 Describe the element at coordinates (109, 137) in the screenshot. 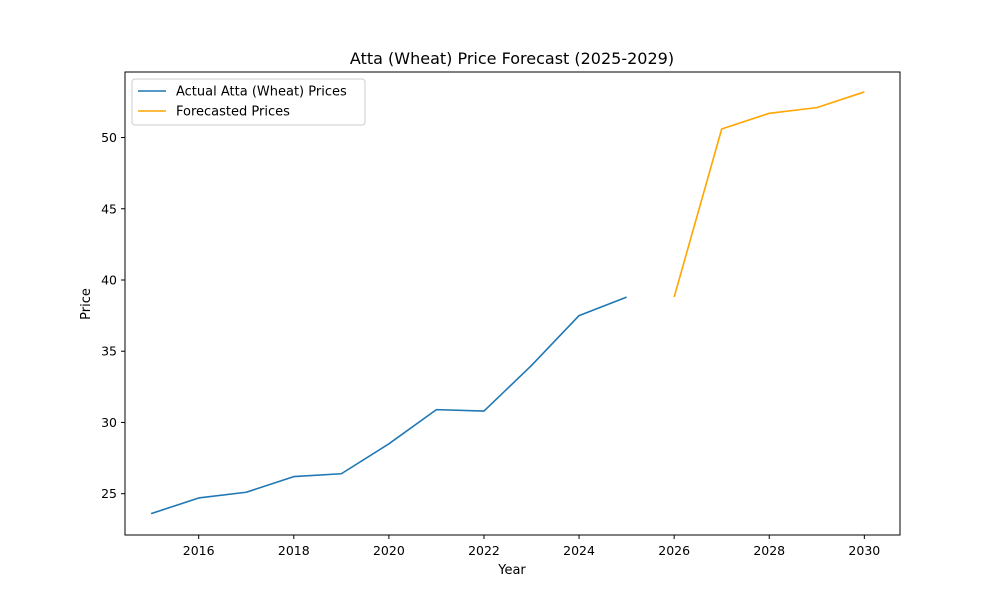

I see `y-tick-label: 50` at that location.